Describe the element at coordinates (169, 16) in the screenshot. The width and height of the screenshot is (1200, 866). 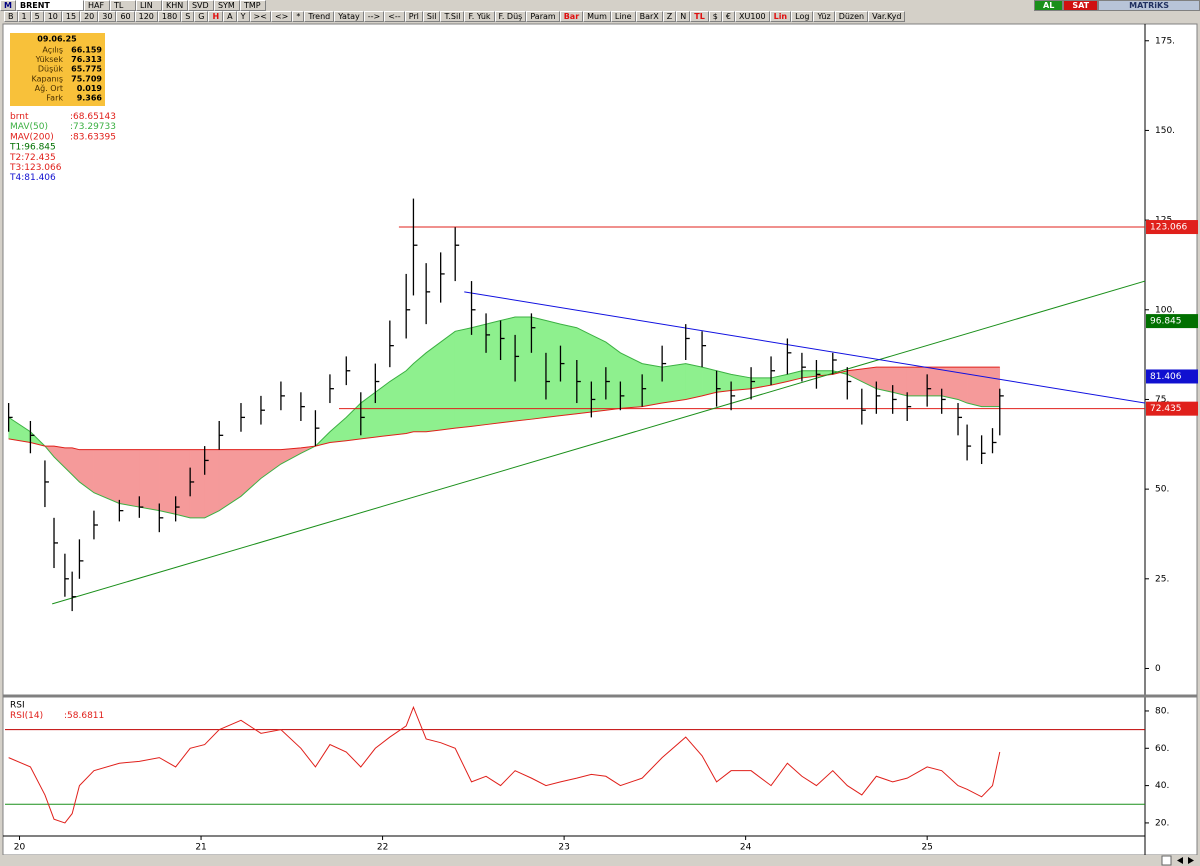
I see `toolbar-button: 180` at that location.